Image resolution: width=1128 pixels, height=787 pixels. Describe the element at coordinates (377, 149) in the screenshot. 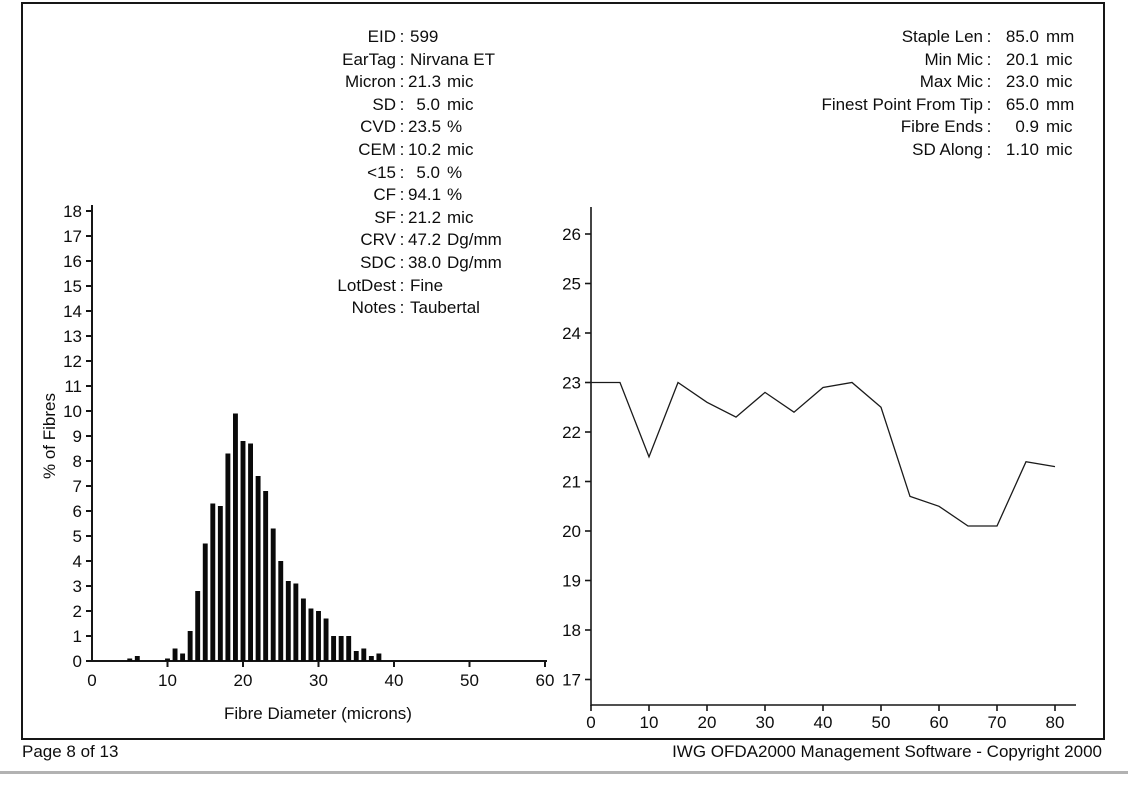

I see `field-label: CEM` at that location.